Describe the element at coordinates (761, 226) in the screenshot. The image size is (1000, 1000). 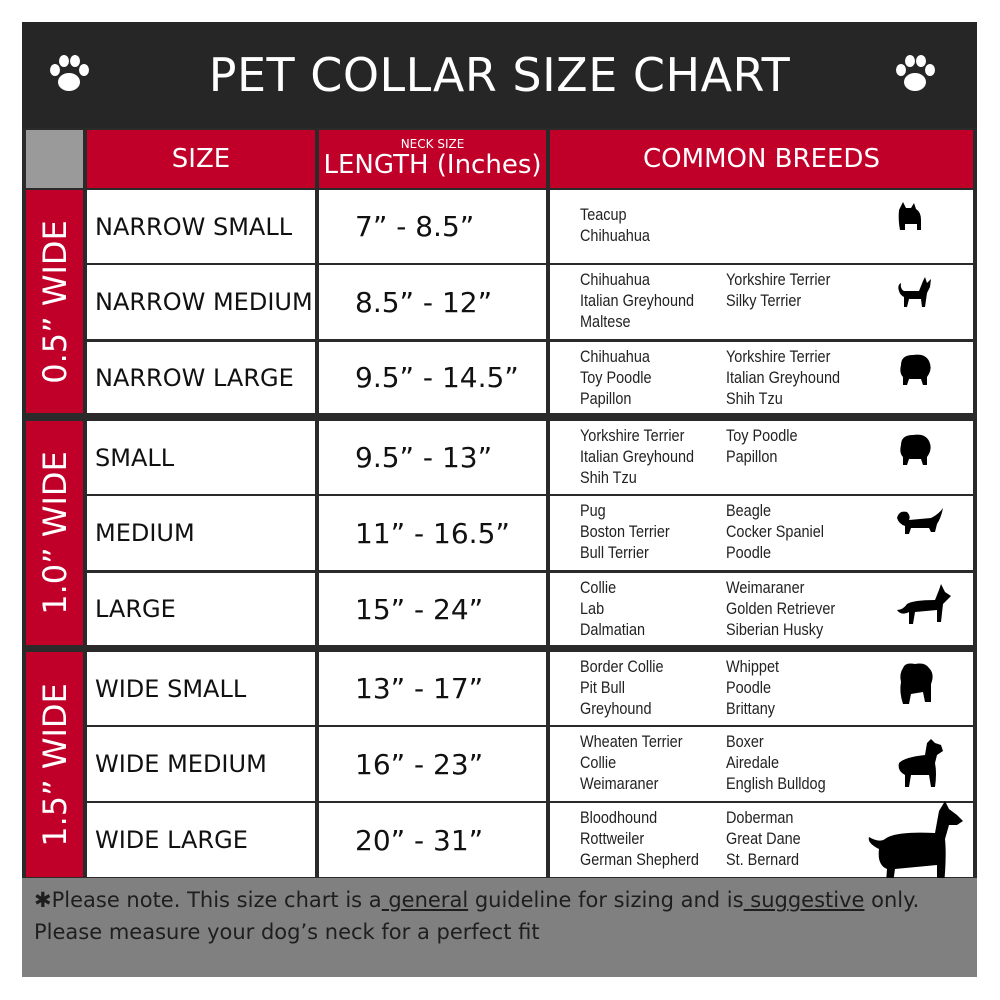
I see `breeds-cell: Teacup Chihuahua` at that location.